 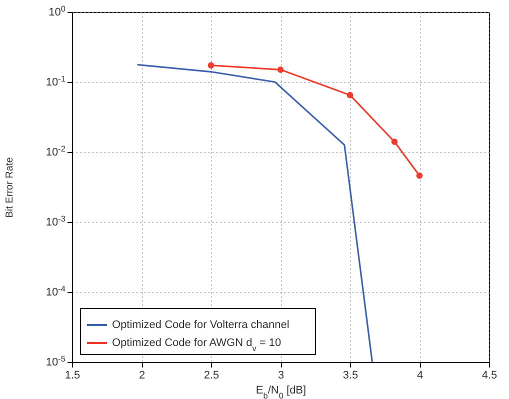 What do you see at coordinates (57, 11) in the screenshot?
I see `y-tick-label: 10$^{0}$` at bounding box center [57, 11].